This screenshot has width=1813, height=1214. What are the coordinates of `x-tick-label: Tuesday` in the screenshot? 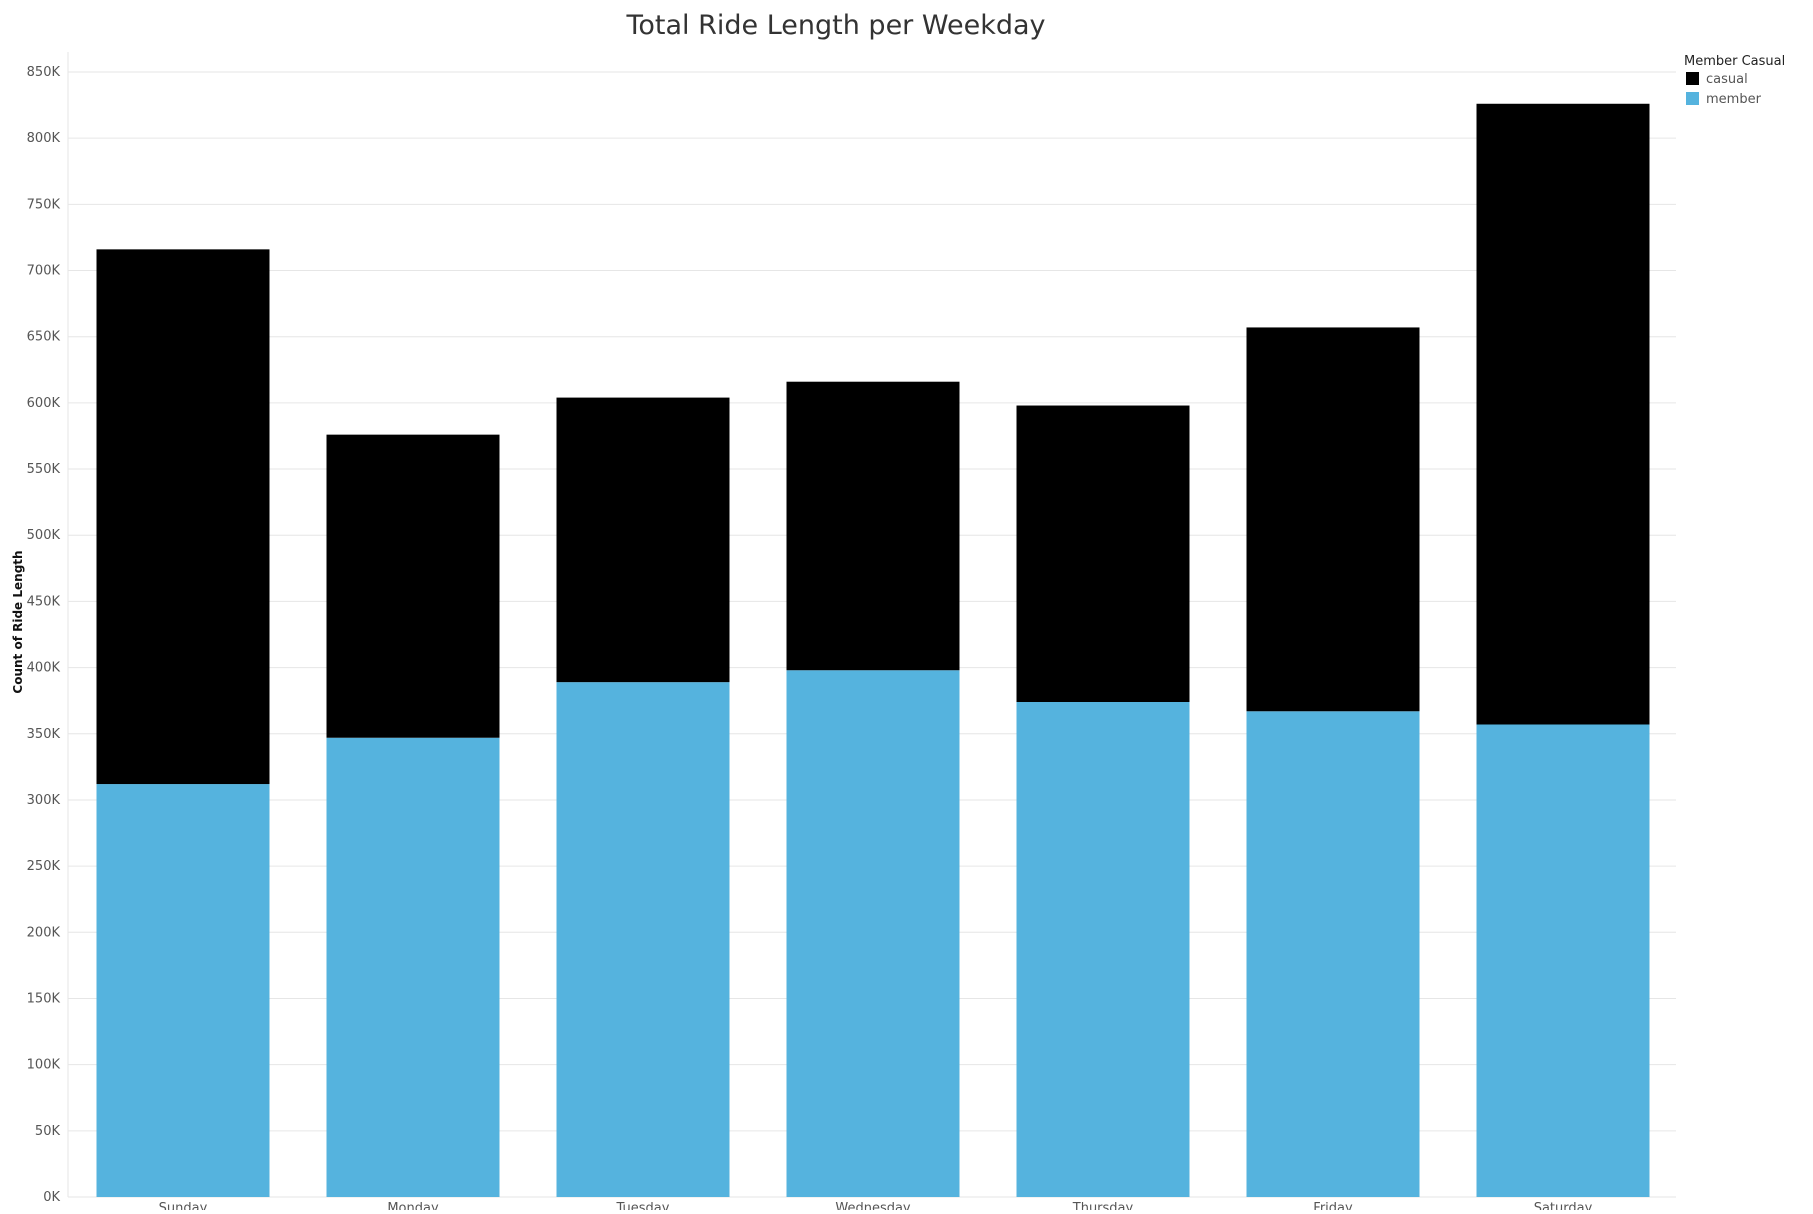 It's located at (643, 1205).